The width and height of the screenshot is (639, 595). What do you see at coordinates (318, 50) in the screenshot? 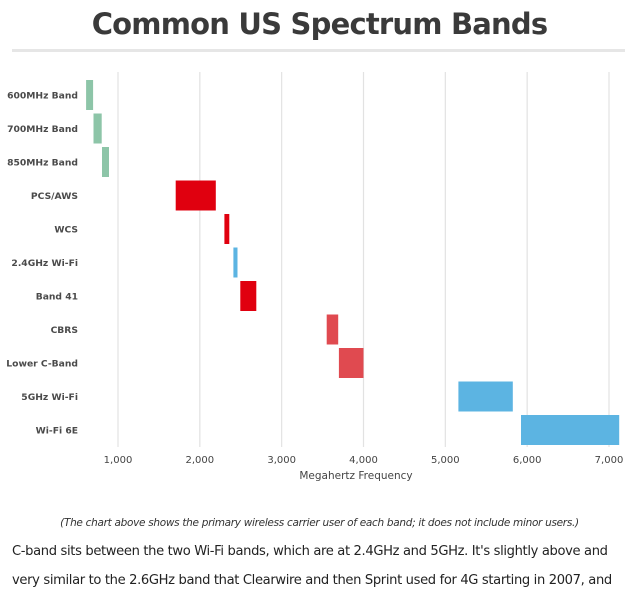
I see `title-divider` at bounding box center [318, 50].